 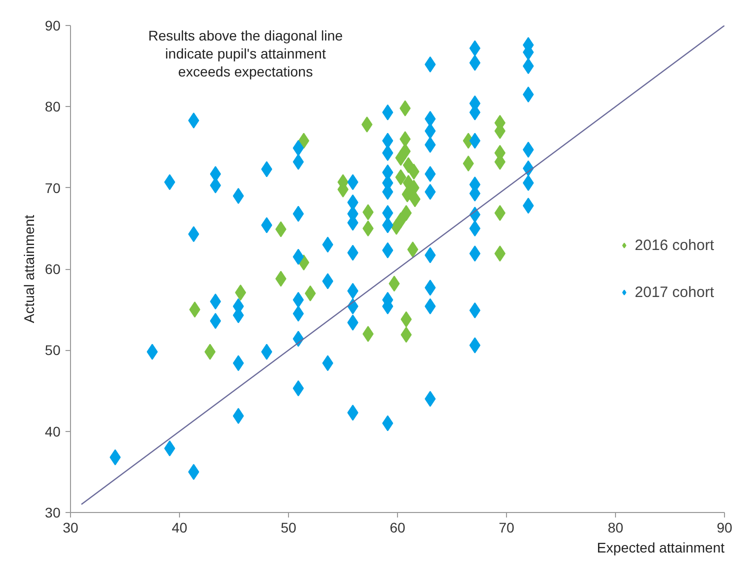 What do you see at coordinates (52, 106) in the screenshot?
I see `y-tick-label: 80` at bounding box center [52, 106].